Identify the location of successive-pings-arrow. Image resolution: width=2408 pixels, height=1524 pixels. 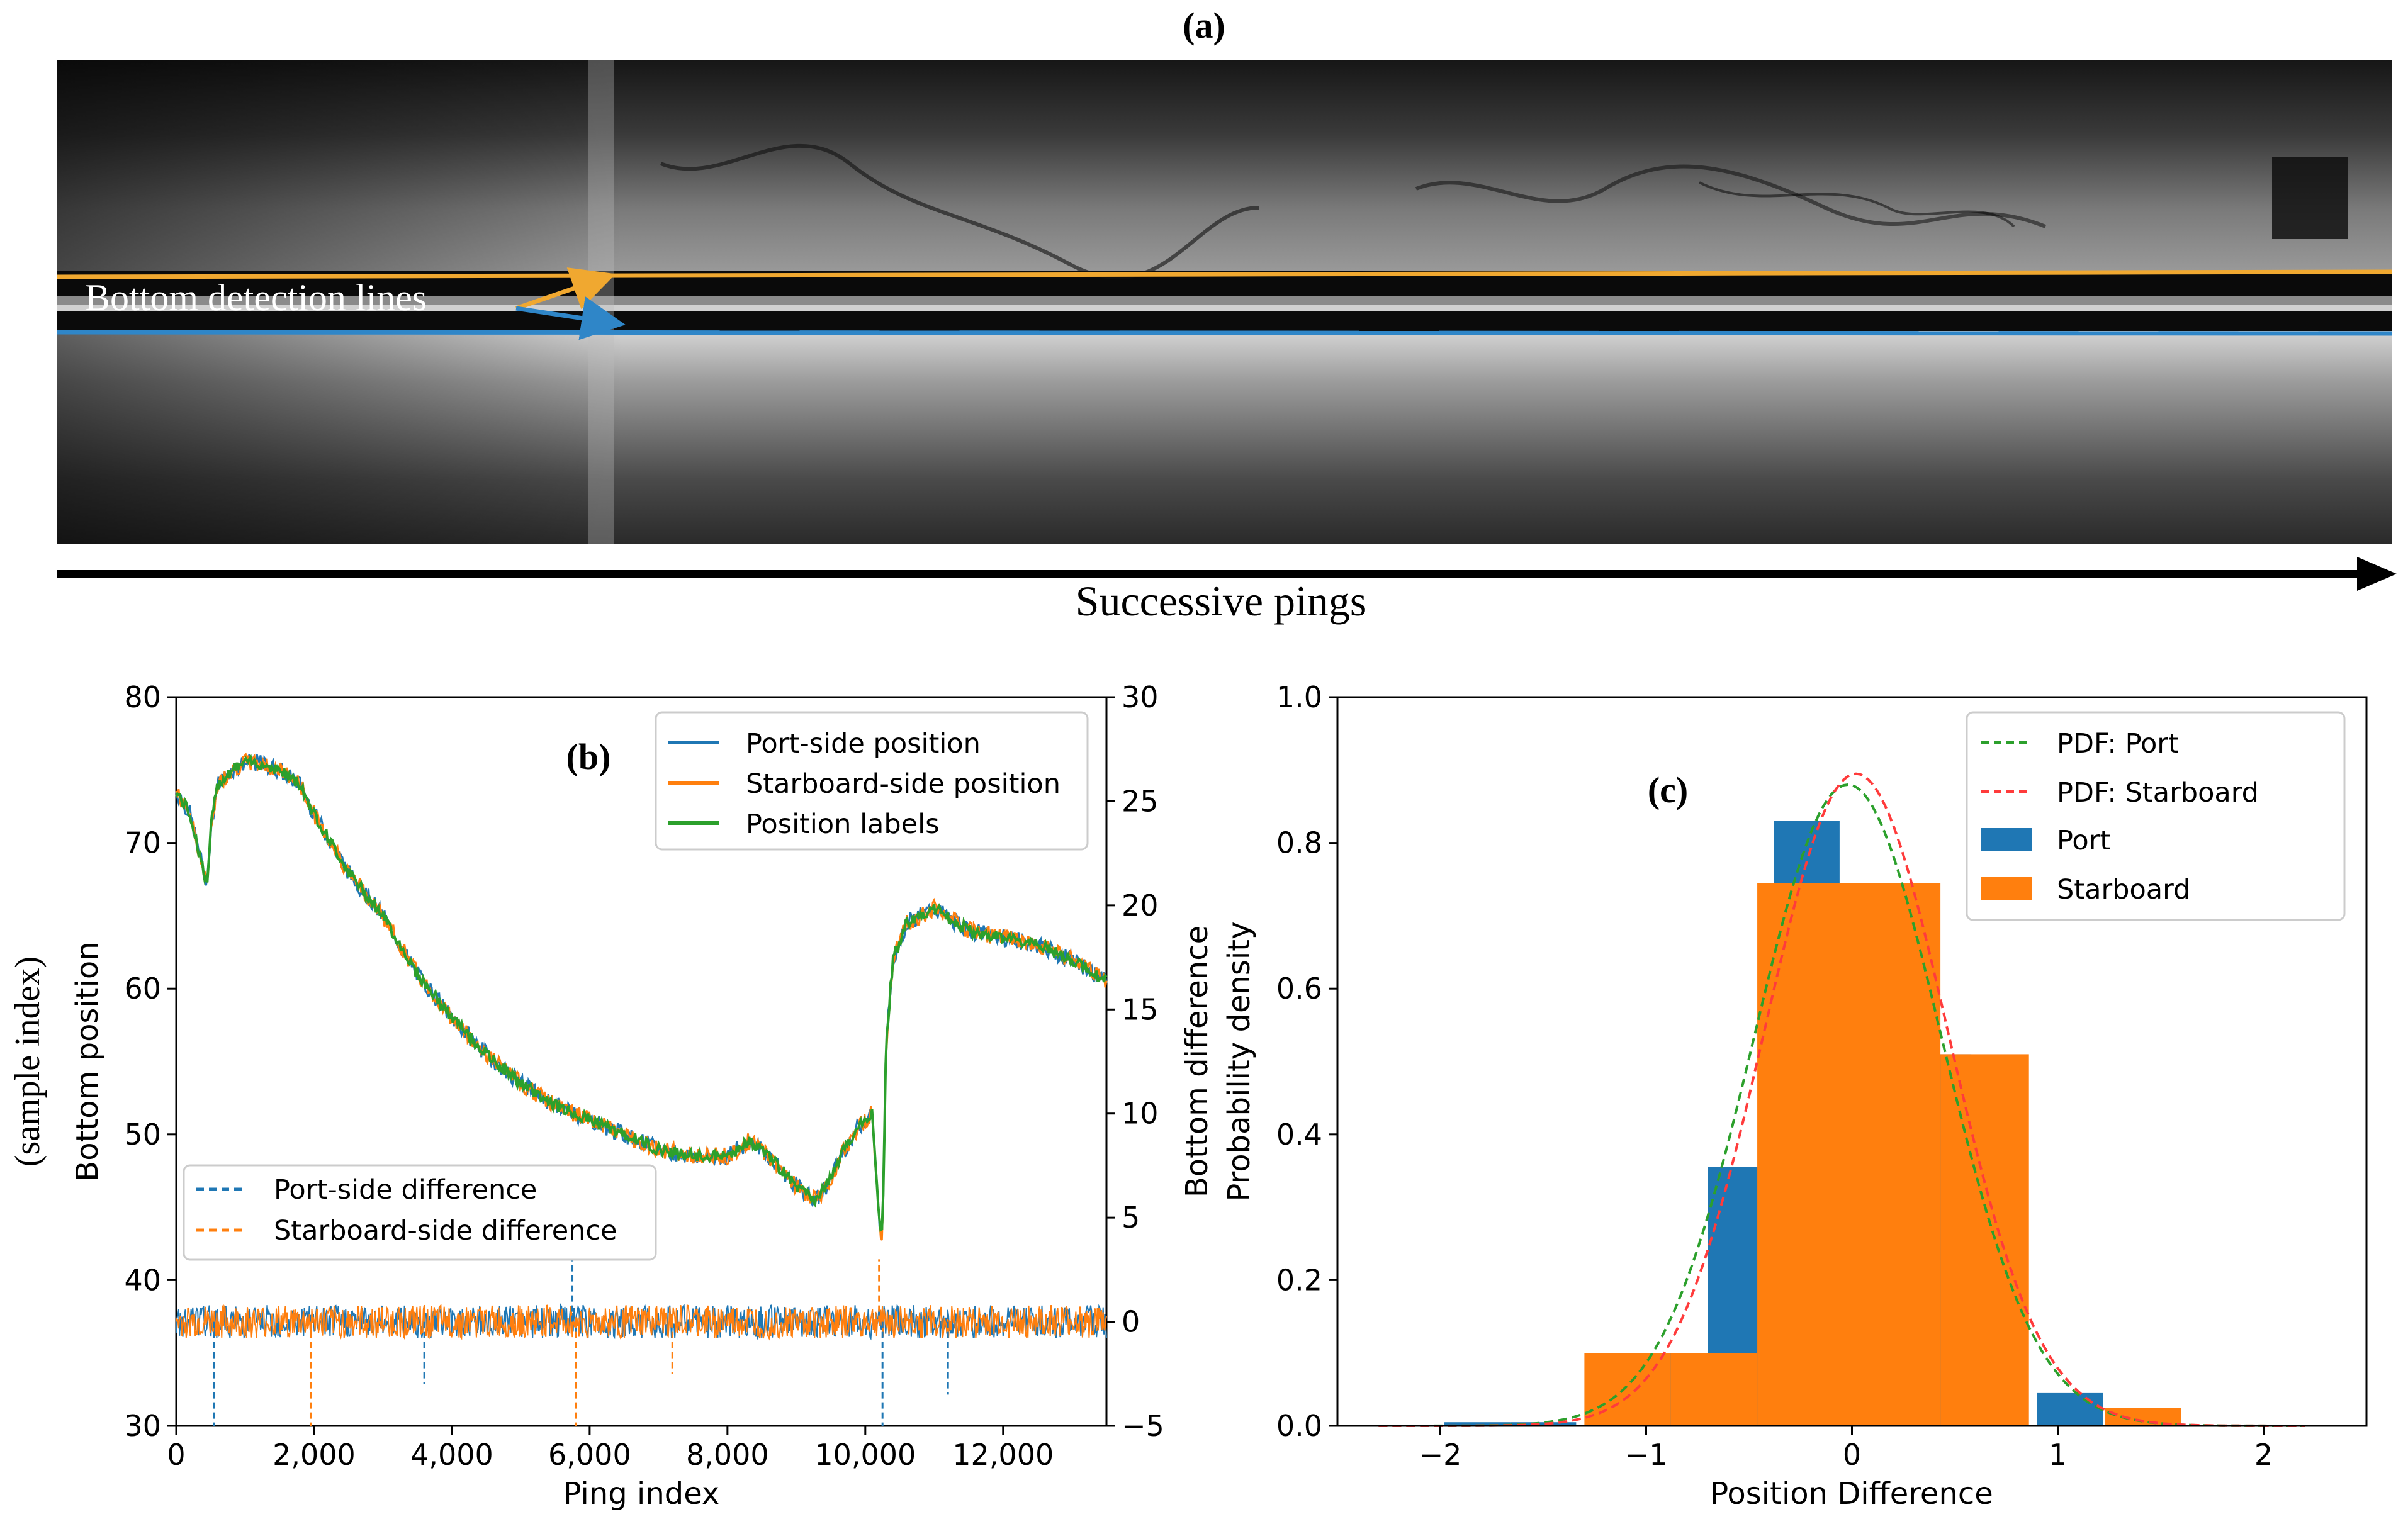
(1227, 574).